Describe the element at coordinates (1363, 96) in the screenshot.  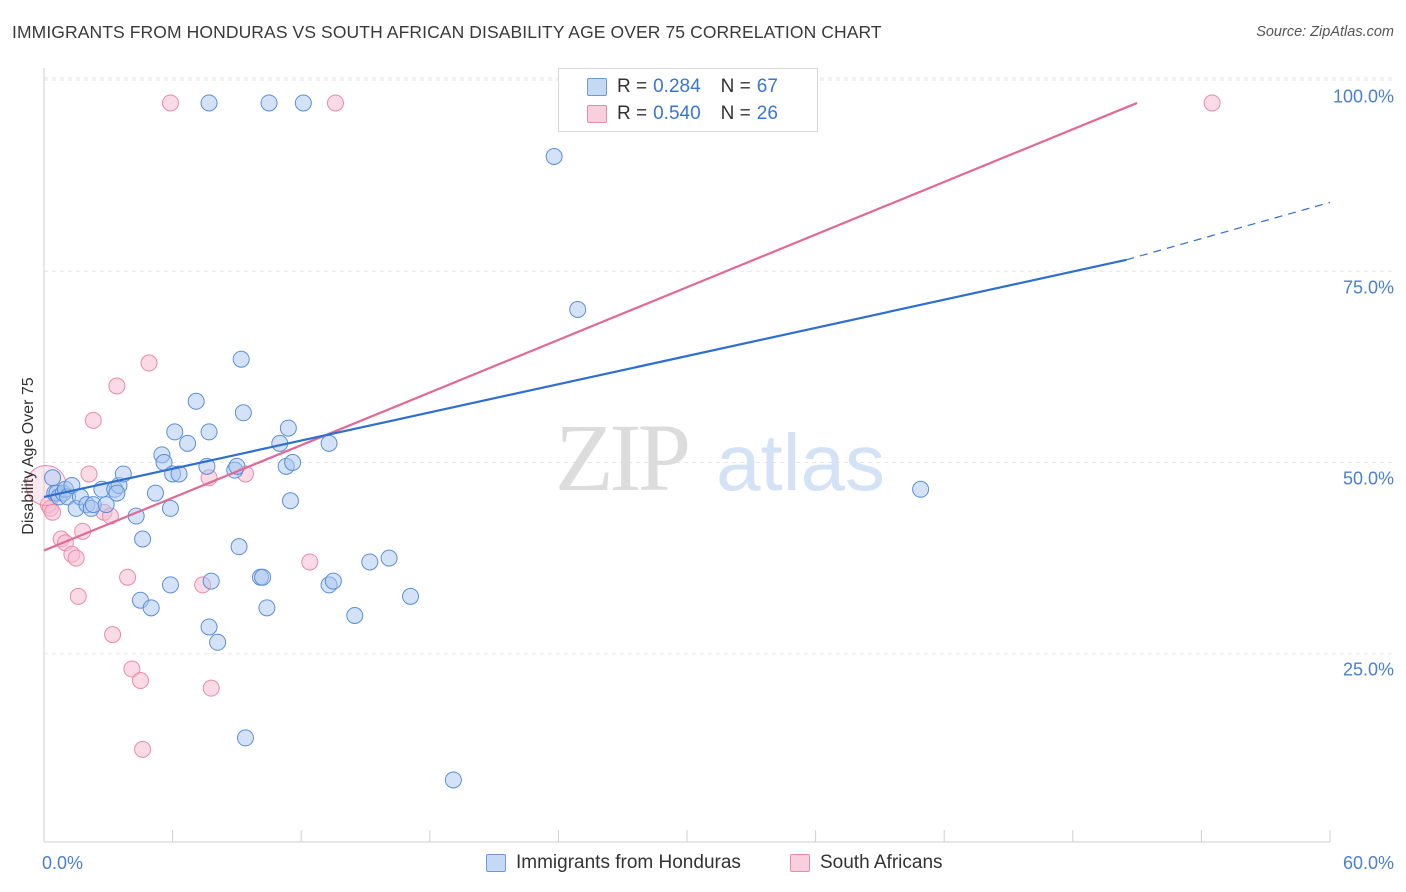
I see `y-tick-label: 100.0%` at that location.